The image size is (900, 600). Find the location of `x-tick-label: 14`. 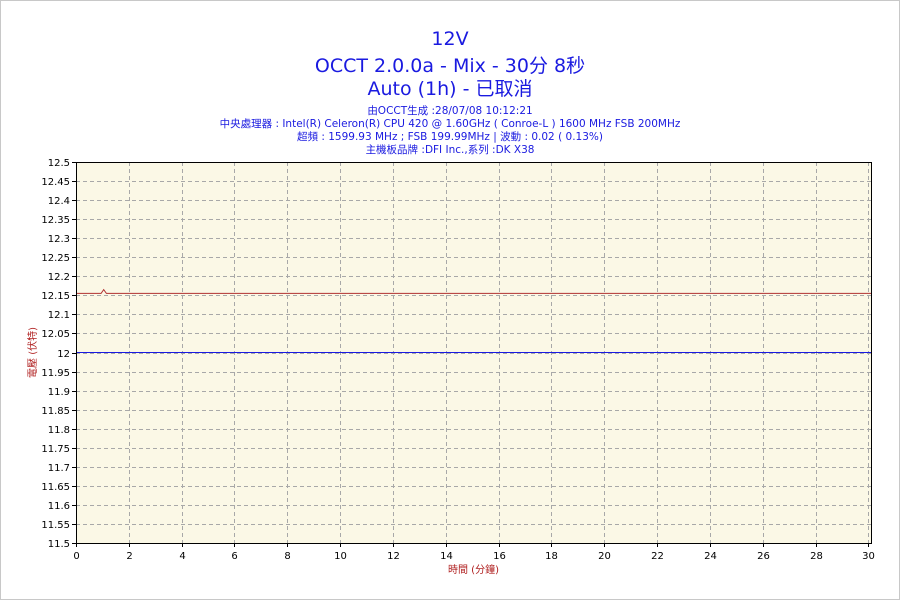

x-tick-label: 14 is located at coordinates (446, 556).